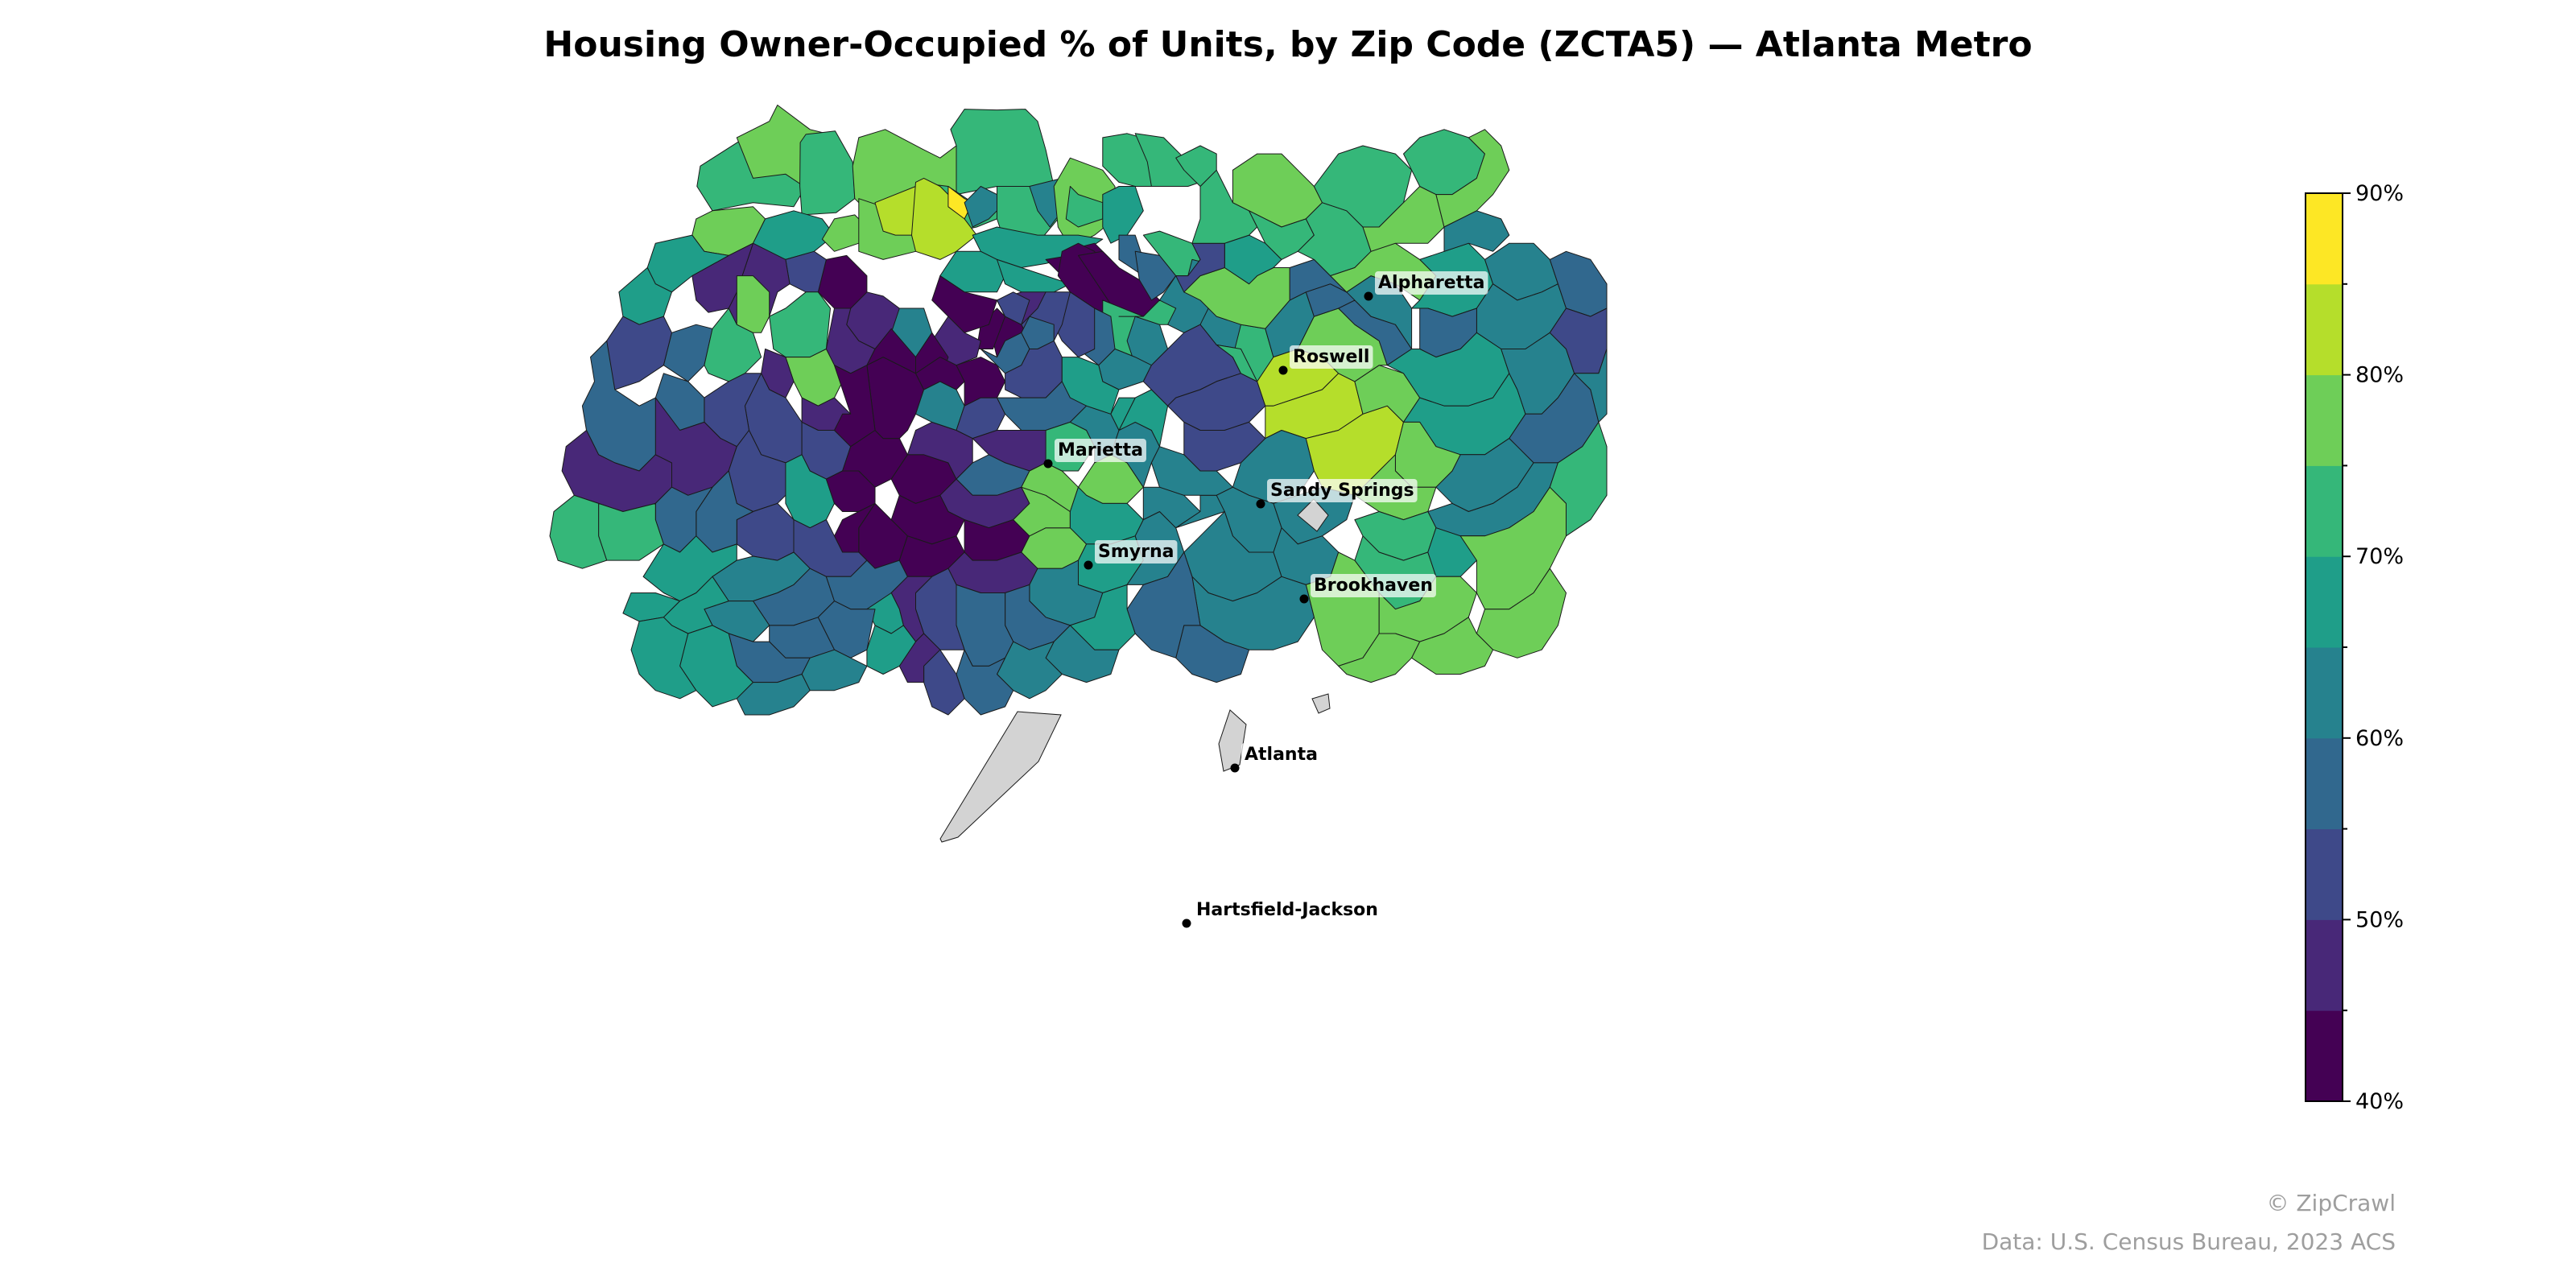 This screenshot has height=1288, width=2576. I want to click on city-marker: Sandy Springs, so click(1337, 494).